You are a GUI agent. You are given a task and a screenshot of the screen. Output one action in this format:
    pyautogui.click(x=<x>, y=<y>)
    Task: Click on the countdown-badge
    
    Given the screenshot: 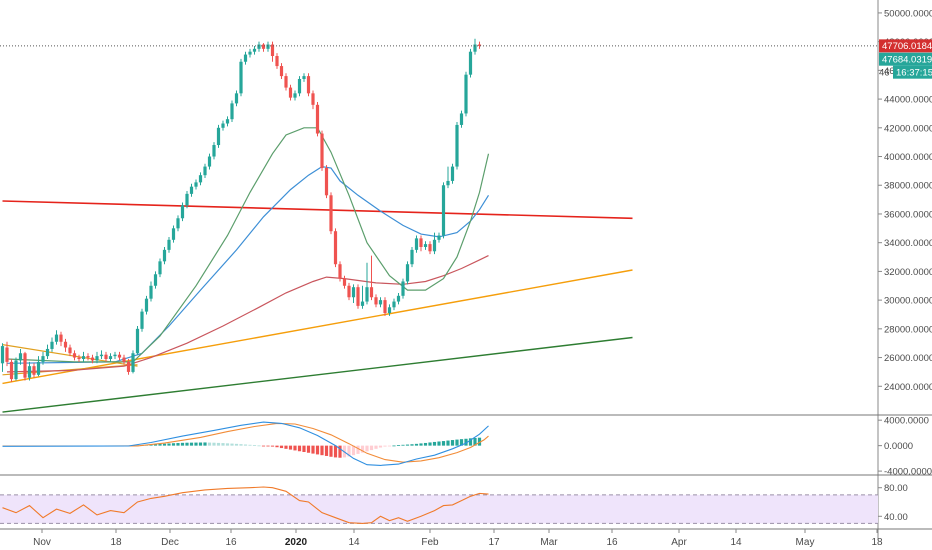 What is the action you would take?
    pyautogui.click(x=912, y=72)
    